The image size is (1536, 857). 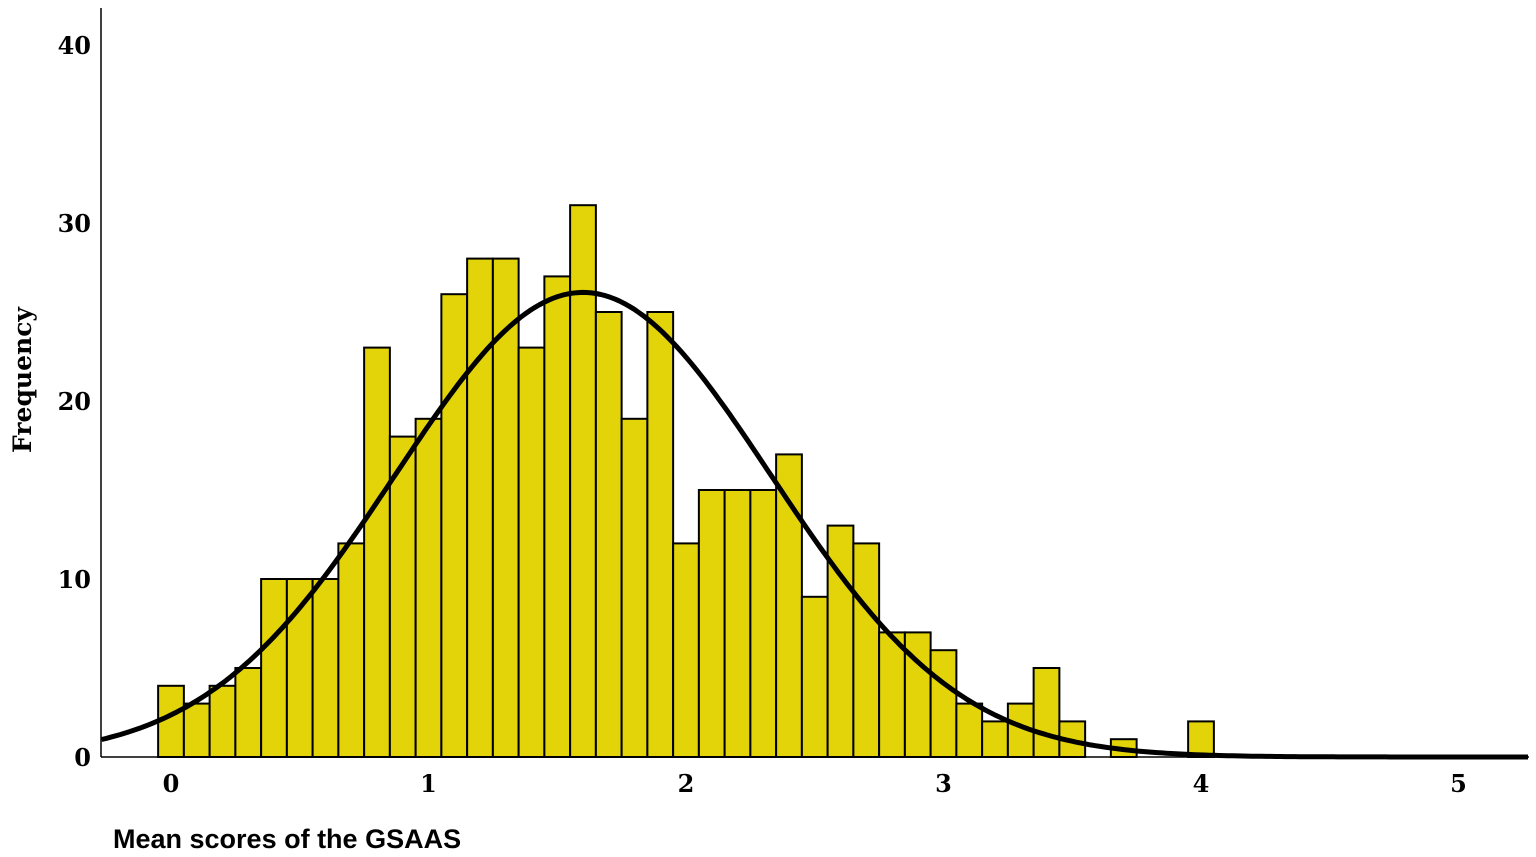 What do you see at coordinates (943, 783) in the screenshot?
I see `x-tick-label: 3` at bounding box center [943, 783].